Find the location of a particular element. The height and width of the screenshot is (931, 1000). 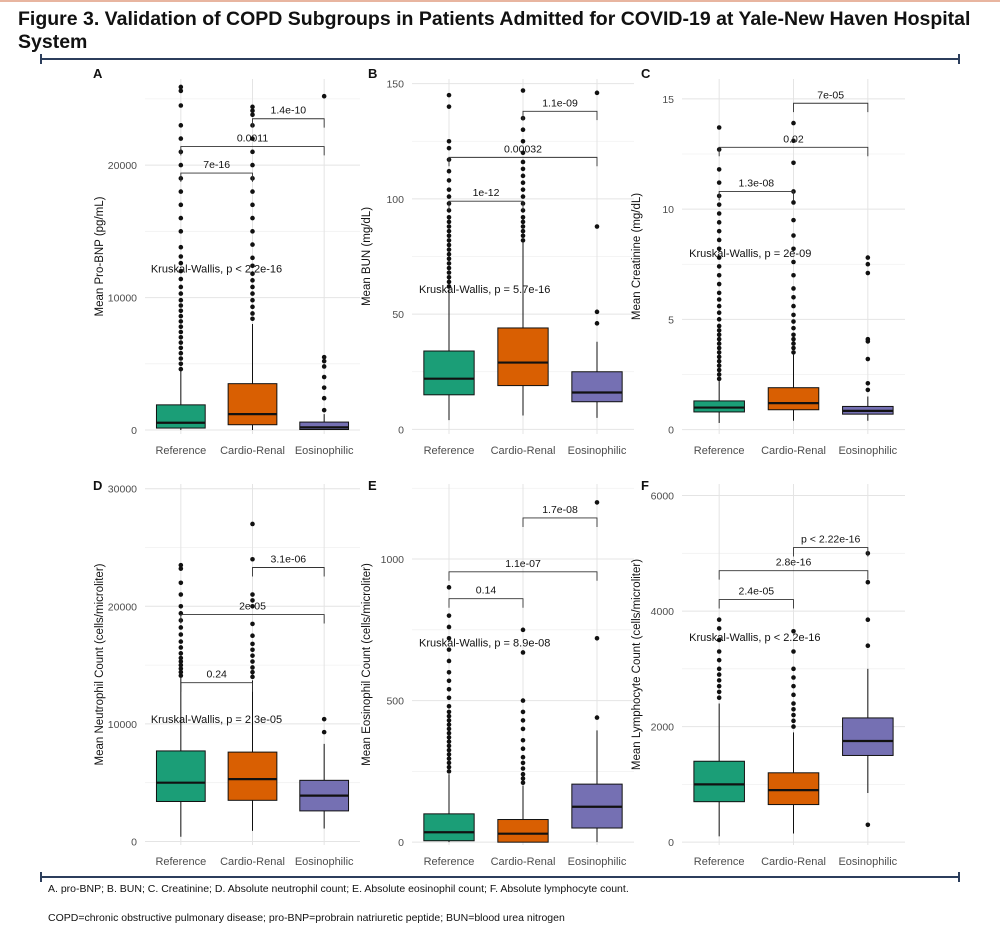

y-axis-title: Mean Neutrophil Count (cells/microliter) is located at coordinates (100, 664).